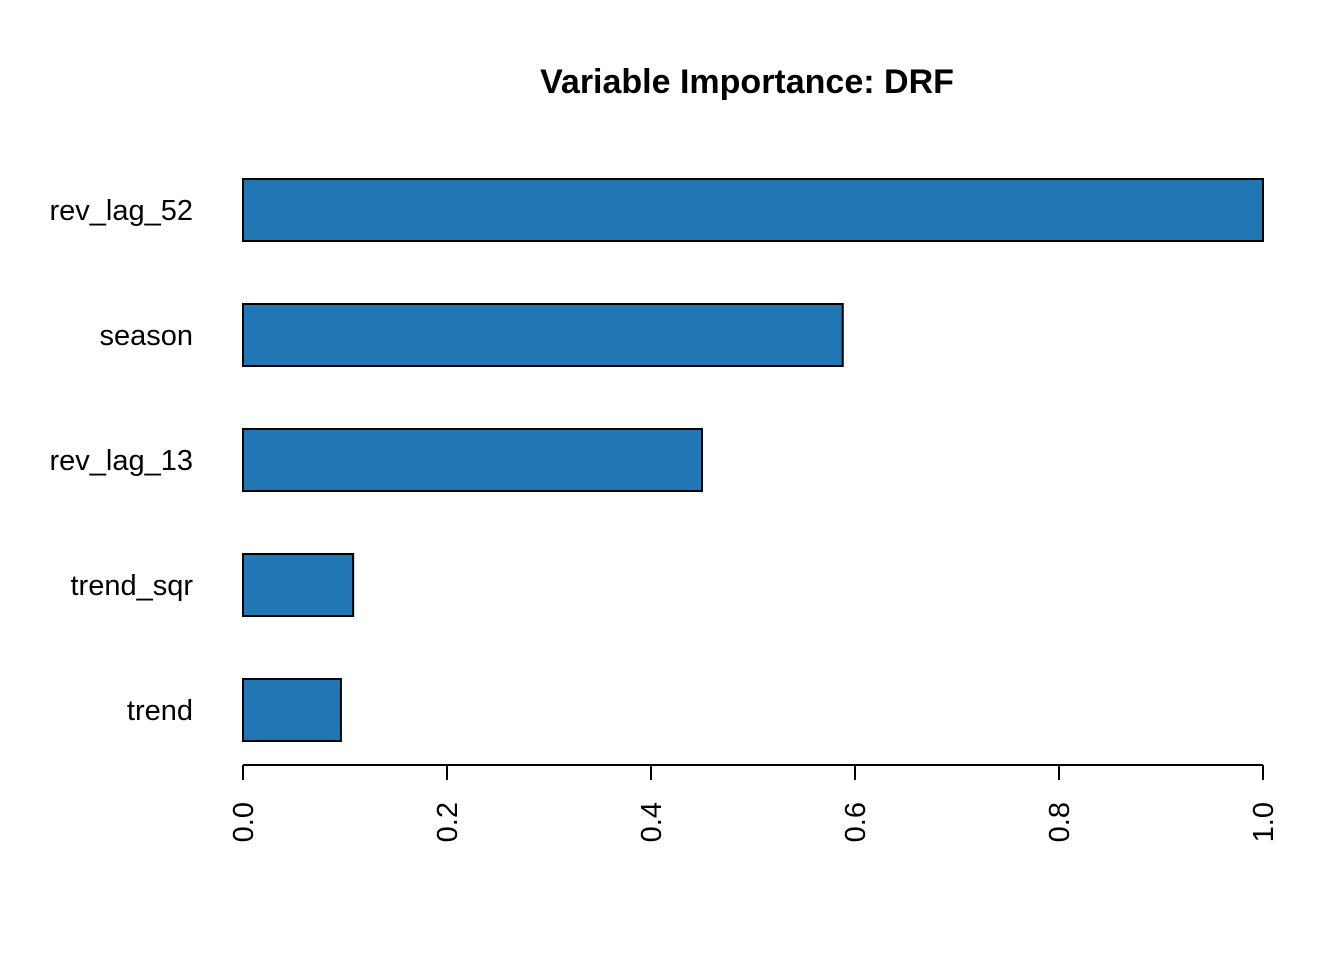  What do you see at coordinates (122, 461) in the screenshot?
I see `category-label: rev_lag_13` at bounding box center [122, 461].